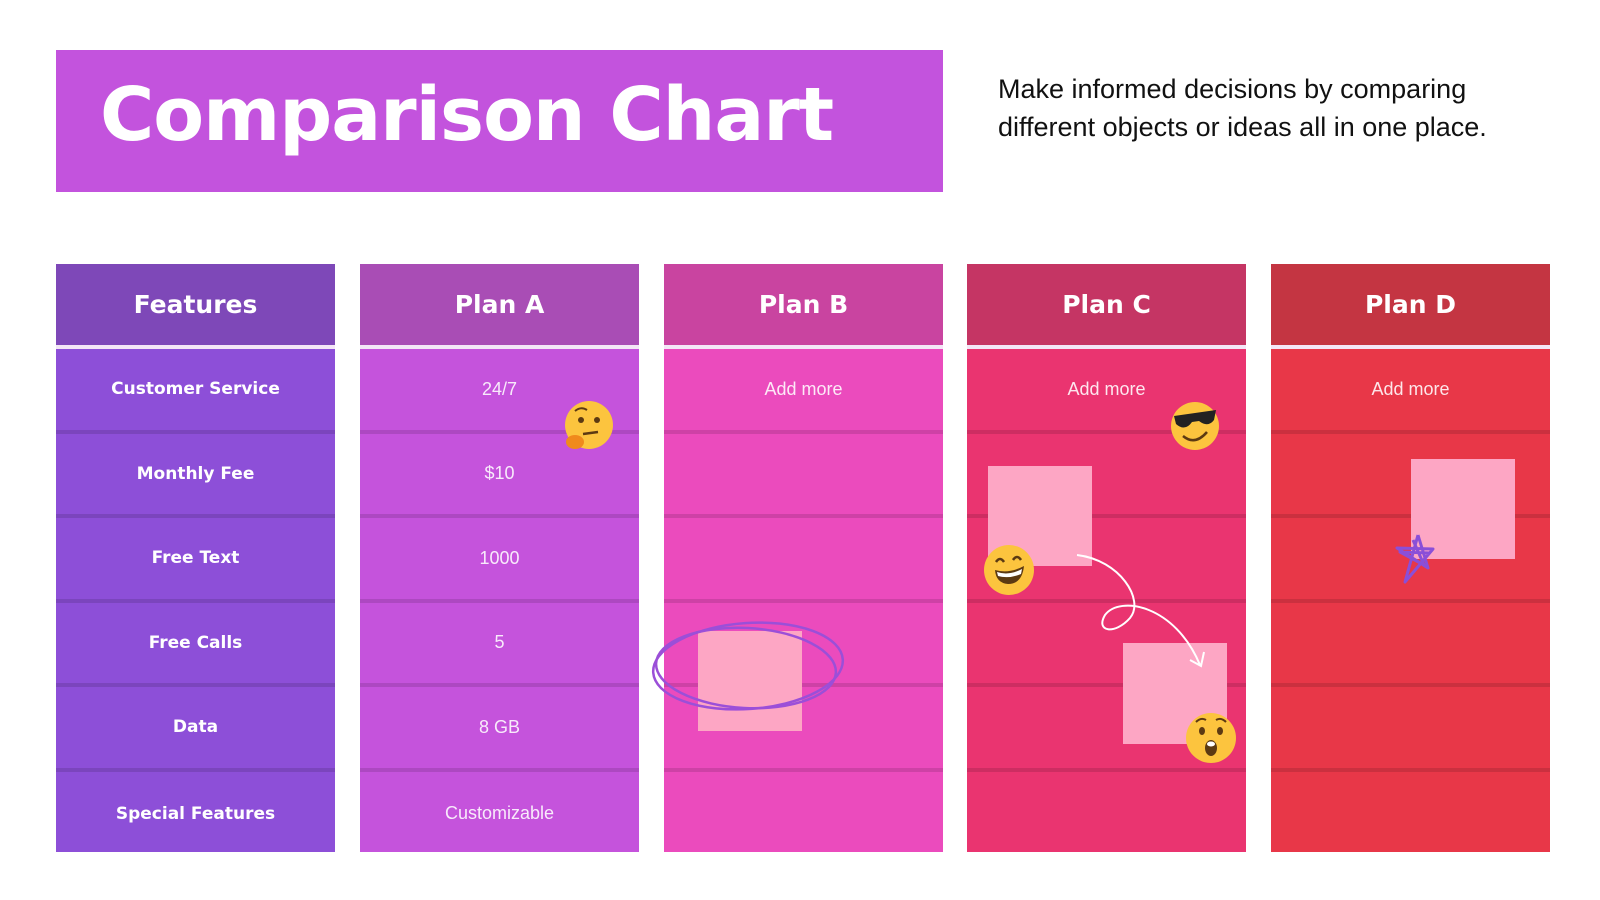  I want to click on column-body: 24/7 $10 1000 5 8 GB Customizable, so click(499, 600).